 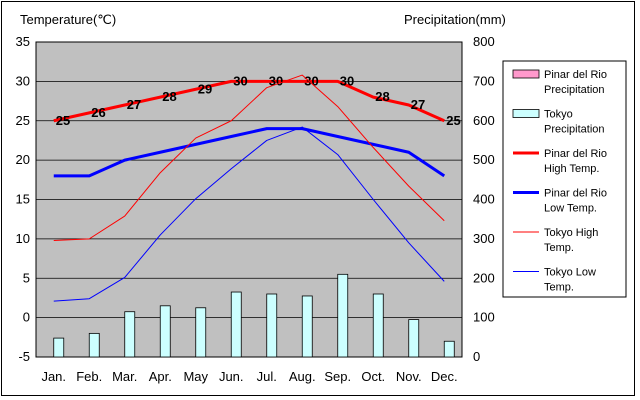 I want to click on x-tick-label: Dec., so click(x=444, y=376).